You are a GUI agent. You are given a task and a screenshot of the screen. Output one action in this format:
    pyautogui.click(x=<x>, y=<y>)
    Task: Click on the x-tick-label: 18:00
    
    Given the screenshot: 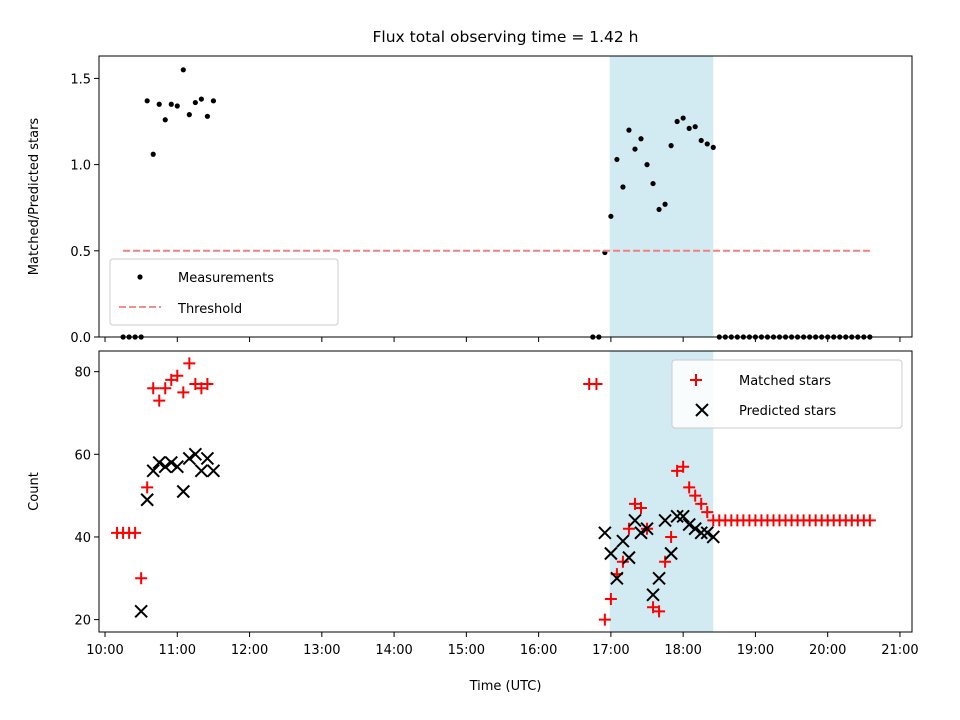 What is the action you would take?
    pyautogui.click(x=682, y=650)
    